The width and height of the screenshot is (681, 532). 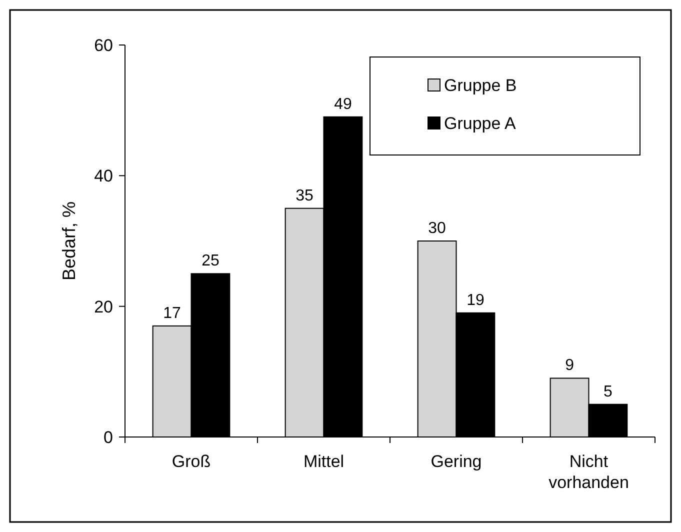 What do you see at coordinates (191, 461) in the screenshot?
I see `x-tick-label: Groß` at bounding box center [191, 461].